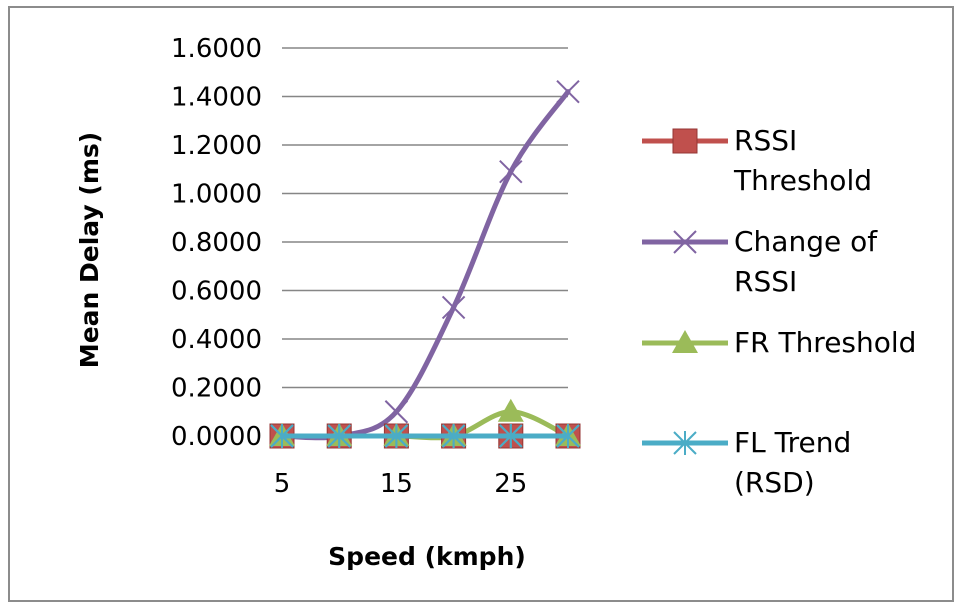 This screenshot has width=967, height=610. Describe the element at coordinates (792, 442) in the screenshot. I see `legend-label: FL Trend` at that location.